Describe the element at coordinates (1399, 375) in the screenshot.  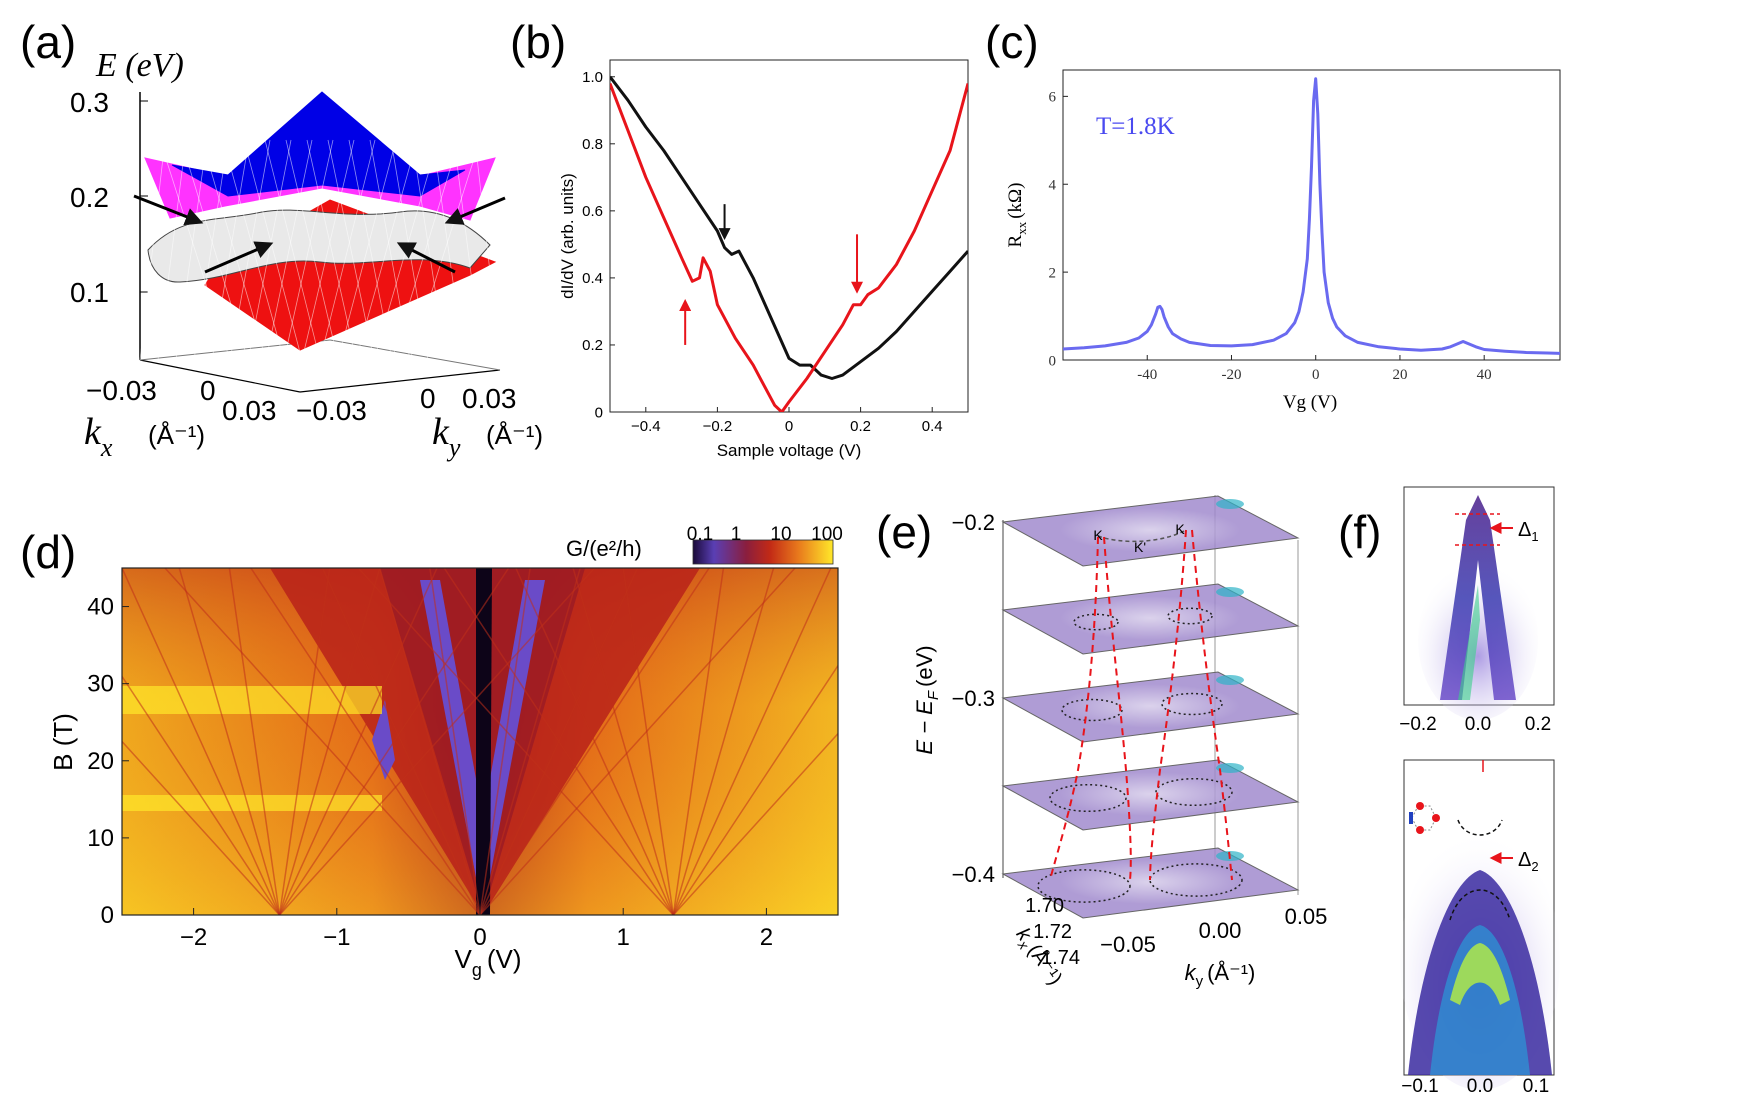
I see `c-xtick-3: 20` at that location.